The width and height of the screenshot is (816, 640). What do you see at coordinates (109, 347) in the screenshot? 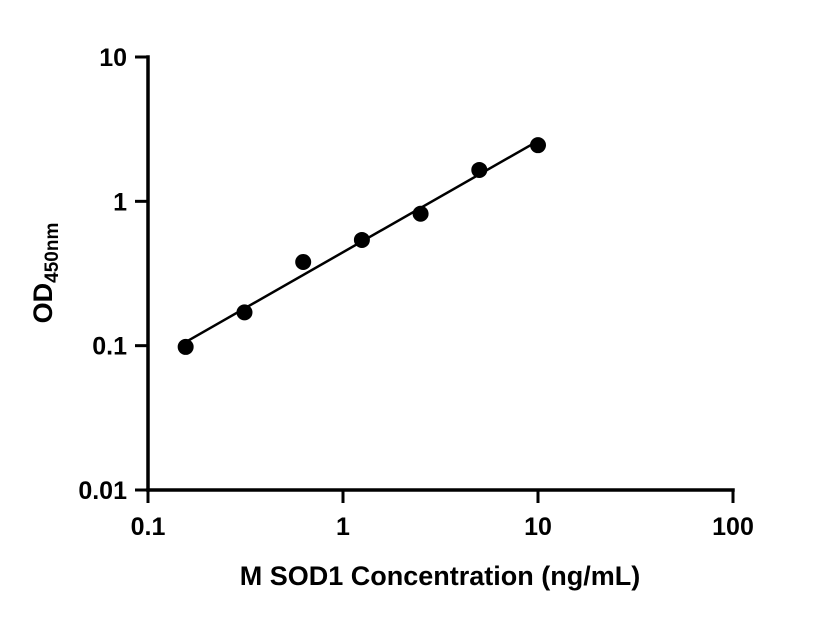
I see `y-tick-label: 0.1` at bounding box center [109, 347].